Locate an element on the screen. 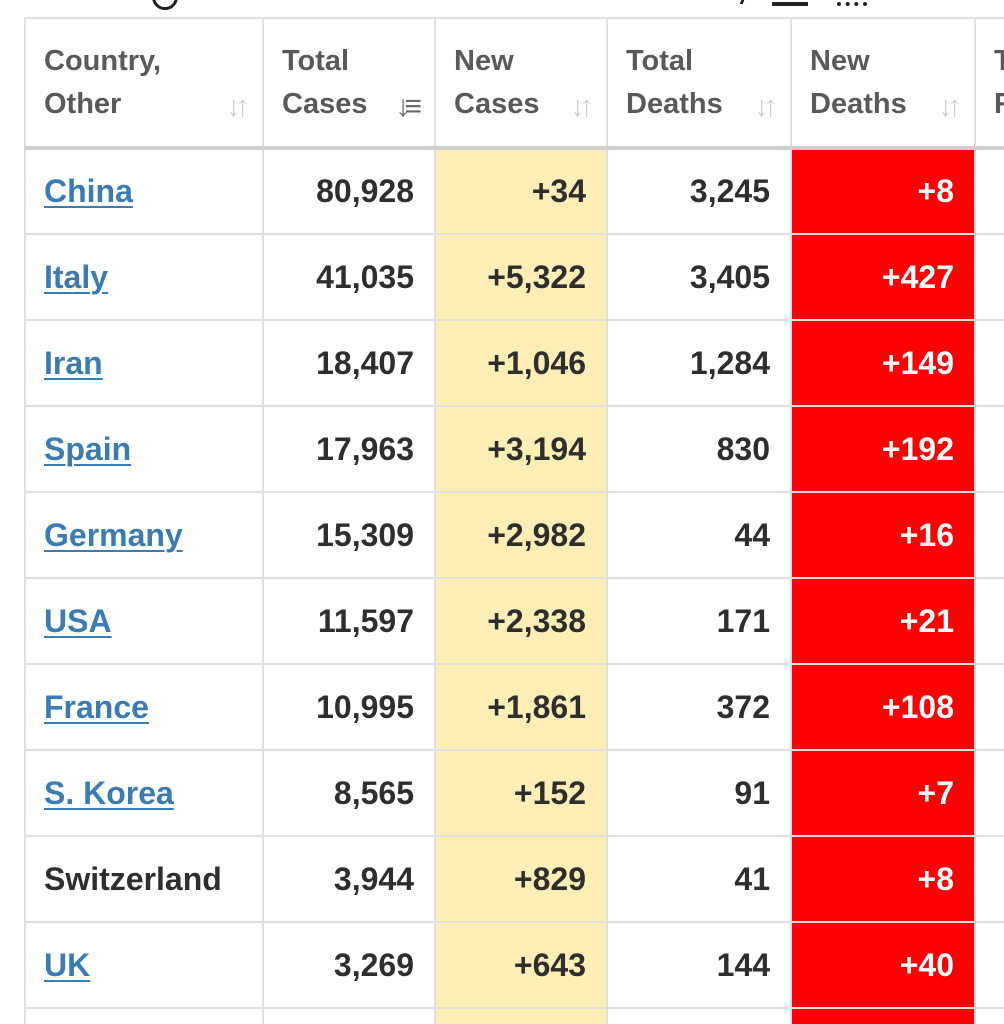  total-cases-cell: 3,269 is located at coordinates (349, 965).